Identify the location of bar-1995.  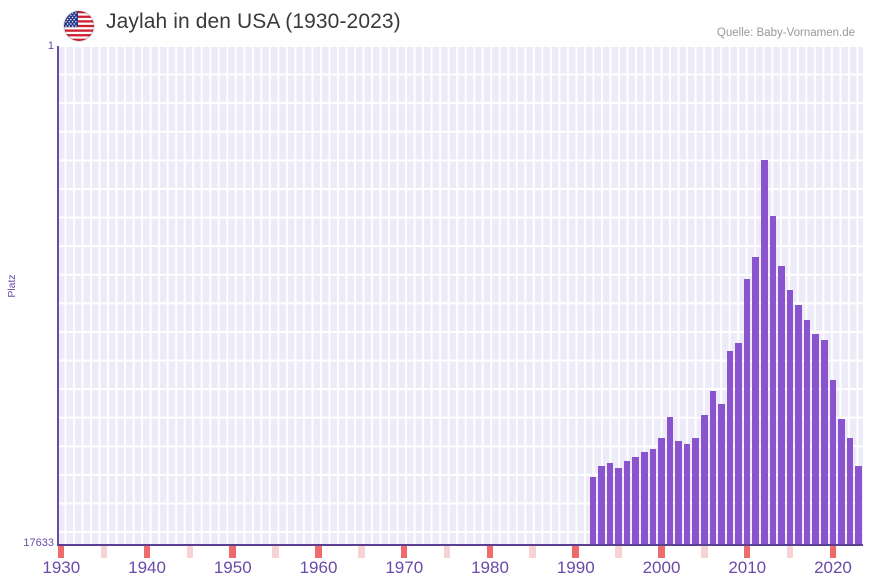
(618, 507).